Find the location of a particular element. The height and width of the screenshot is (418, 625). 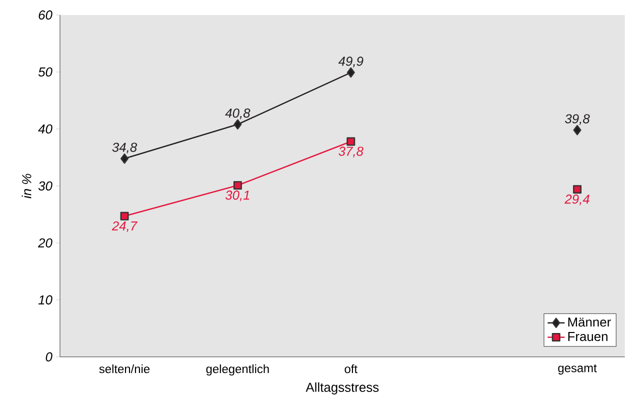

x-tick-label: gesamt is located at coordinates (577, 369).